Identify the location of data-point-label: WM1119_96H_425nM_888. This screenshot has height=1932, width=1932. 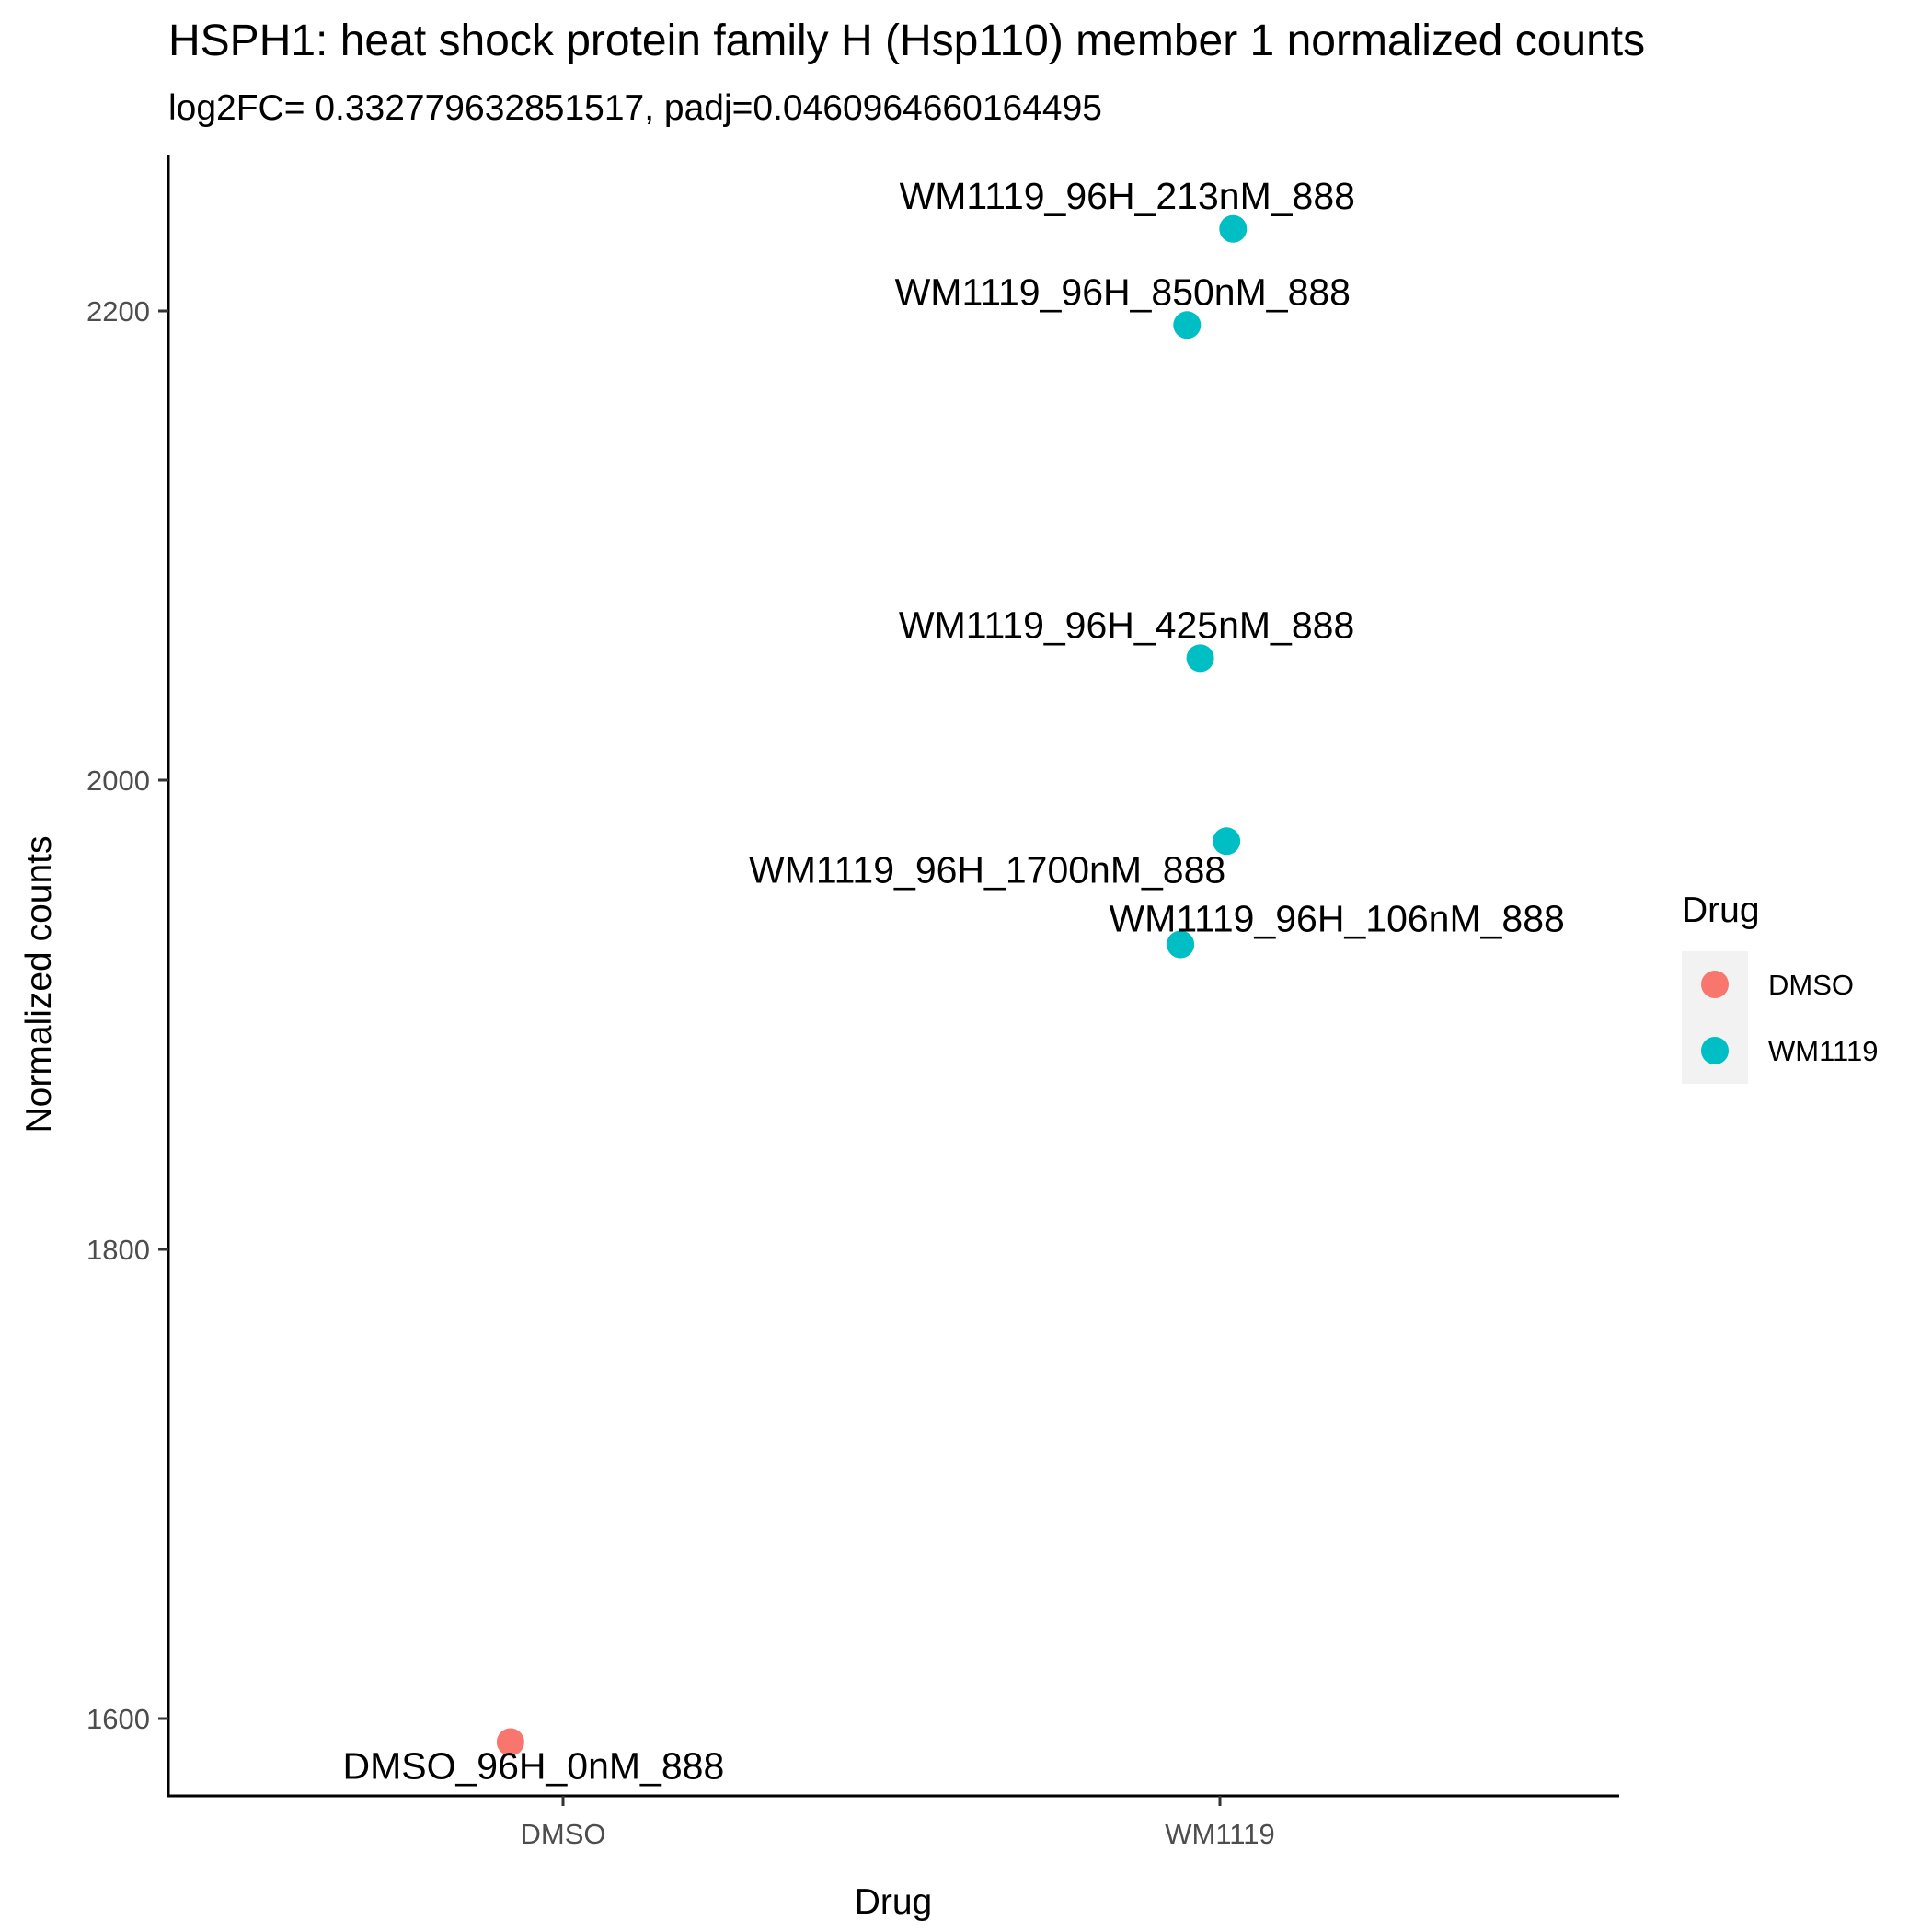
(1126, 625).